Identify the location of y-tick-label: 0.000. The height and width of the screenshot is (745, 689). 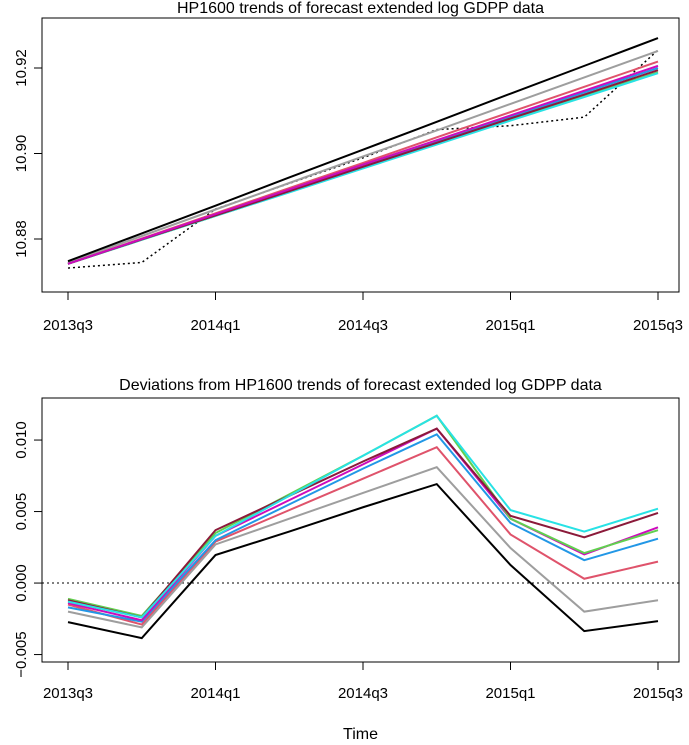
(21, 583).